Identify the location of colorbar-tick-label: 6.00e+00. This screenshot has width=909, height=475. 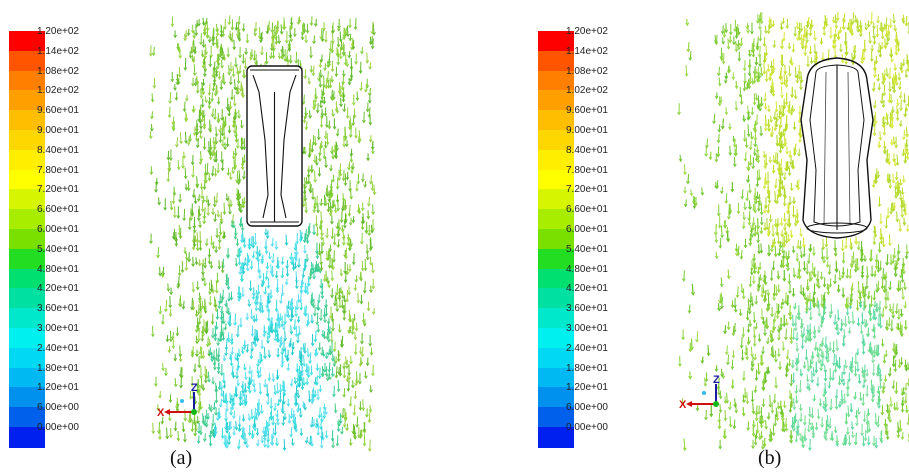
(58, 408).